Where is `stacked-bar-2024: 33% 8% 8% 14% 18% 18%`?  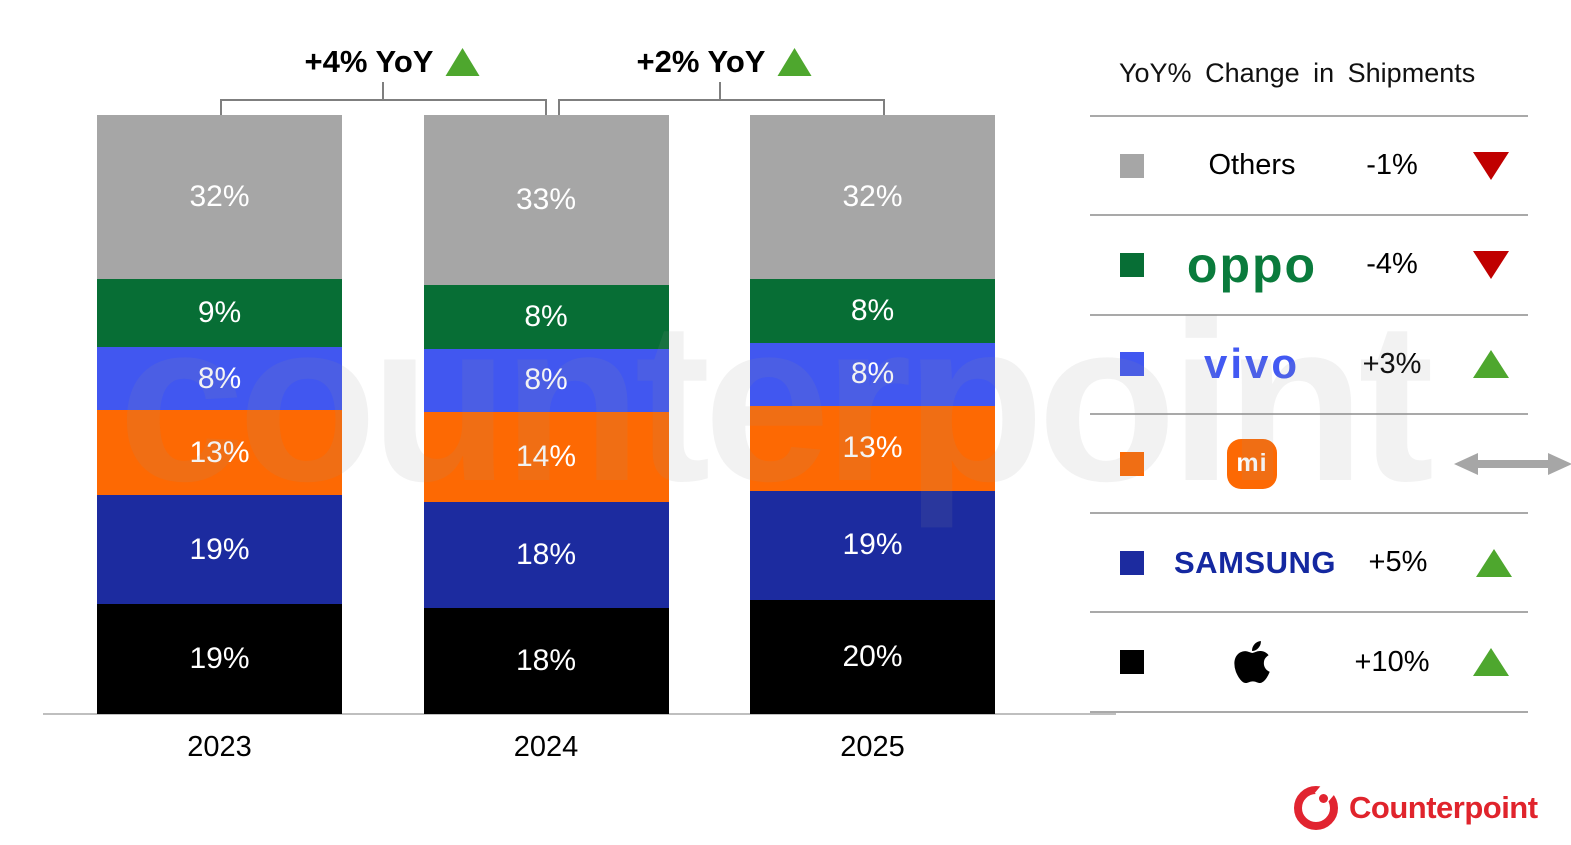 stacked-bar-2024: 33% 8% 8% 14% 18% 18% is located at coordinates (546, 415).